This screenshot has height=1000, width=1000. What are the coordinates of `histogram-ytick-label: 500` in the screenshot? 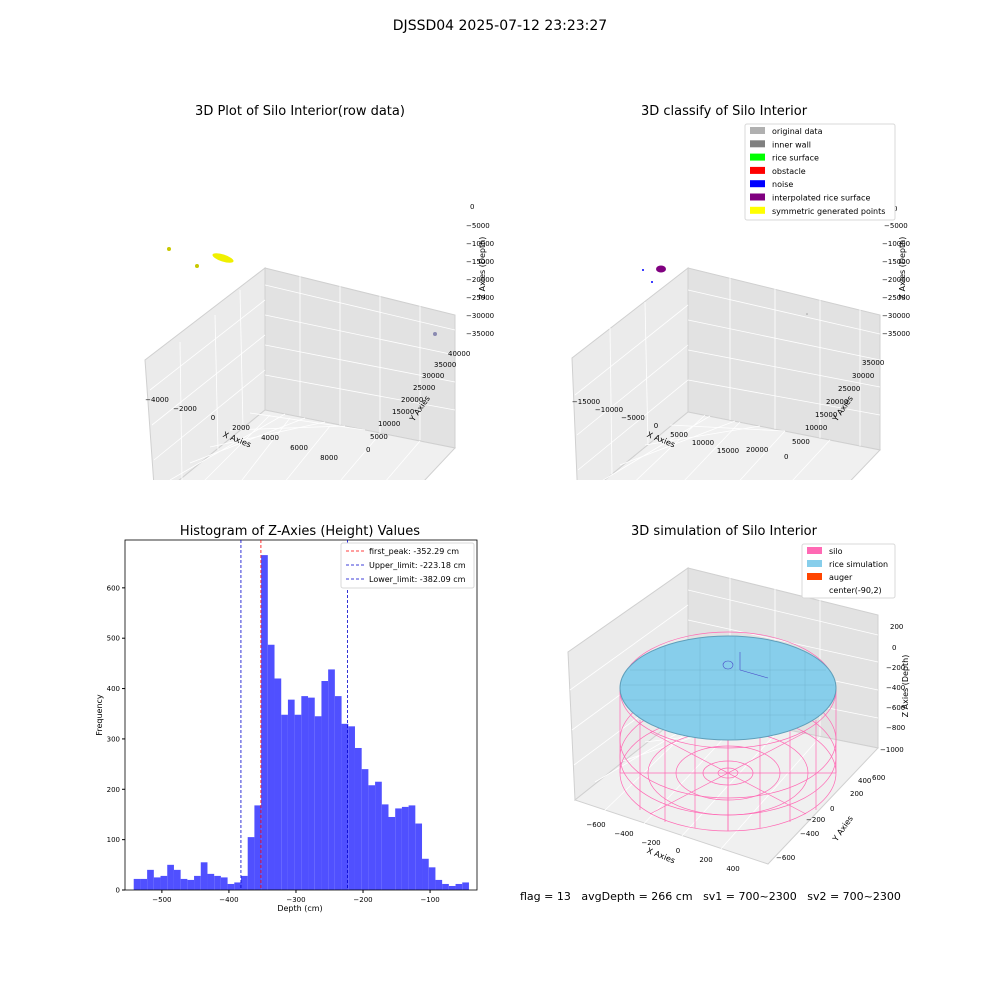 It's located at (113, 639).